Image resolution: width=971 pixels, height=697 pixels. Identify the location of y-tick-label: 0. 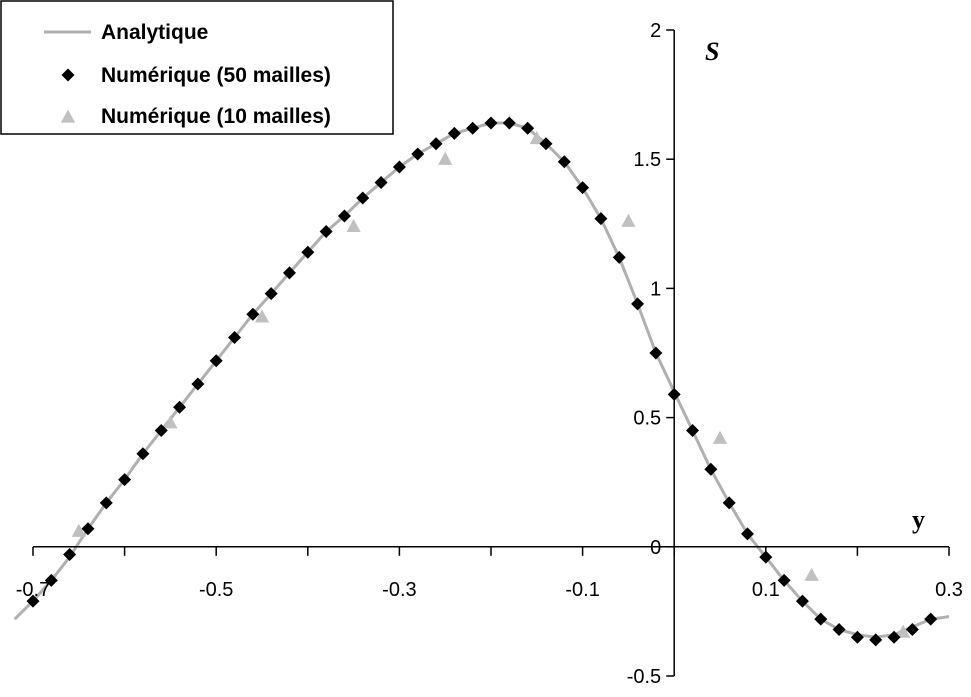
(655, 548).